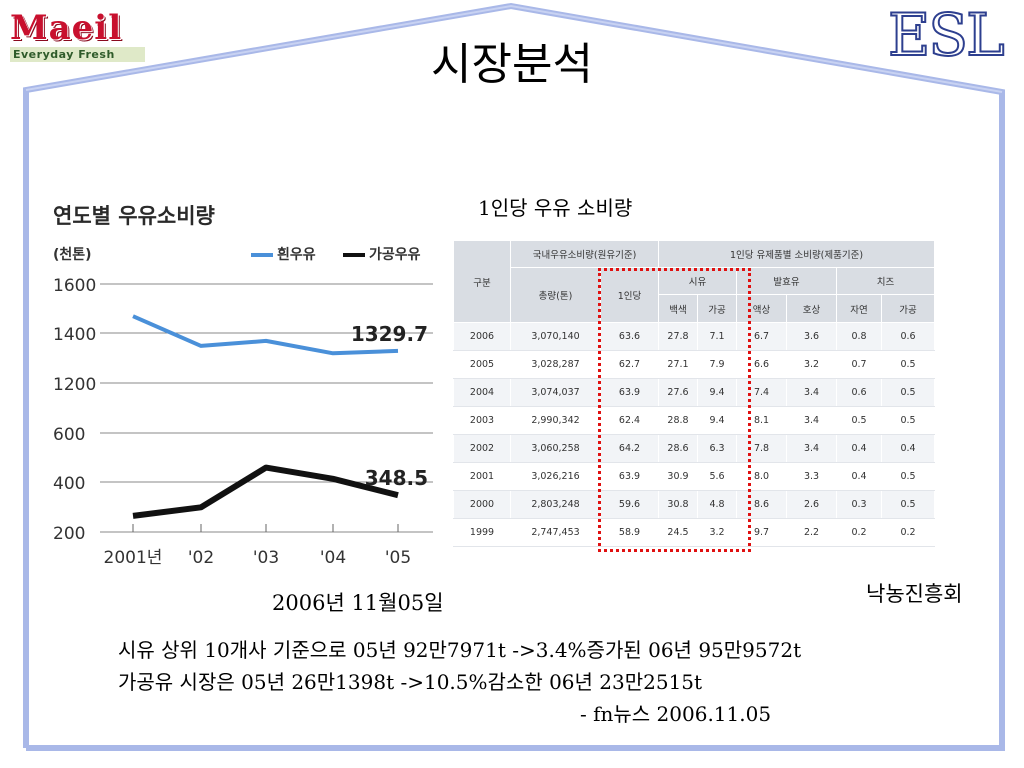 This screenshot has width=1024, height=768. Describe the element at coordinates (555, 336) in the screenshot. I see `table-cell: 3,070,140` at that location.